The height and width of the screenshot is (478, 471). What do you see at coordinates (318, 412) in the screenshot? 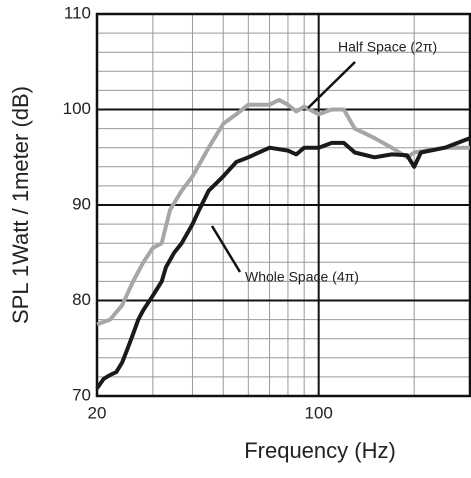
I see `x-tick-label: 100` at bounding box center [318, 412].